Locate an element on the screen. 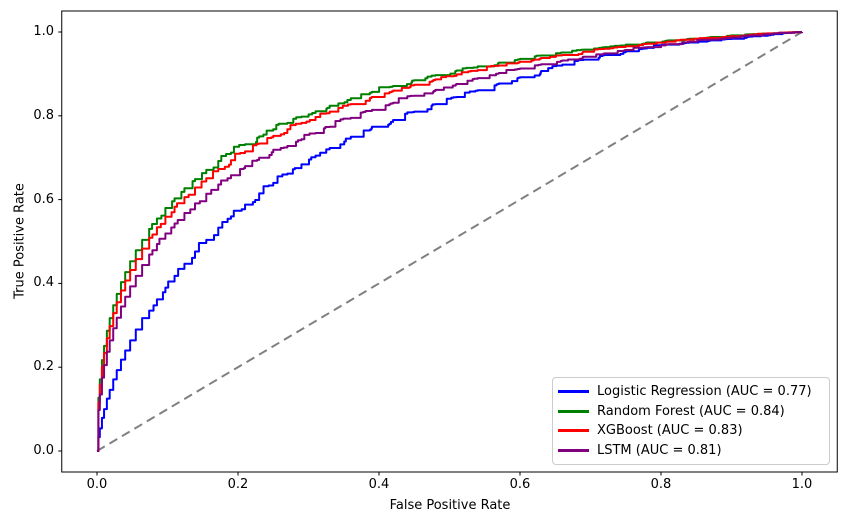 This screenshot has height=525, width=846. legend-entry: LSTM (AUC = 0.81) is located at coordinates (693, 451).